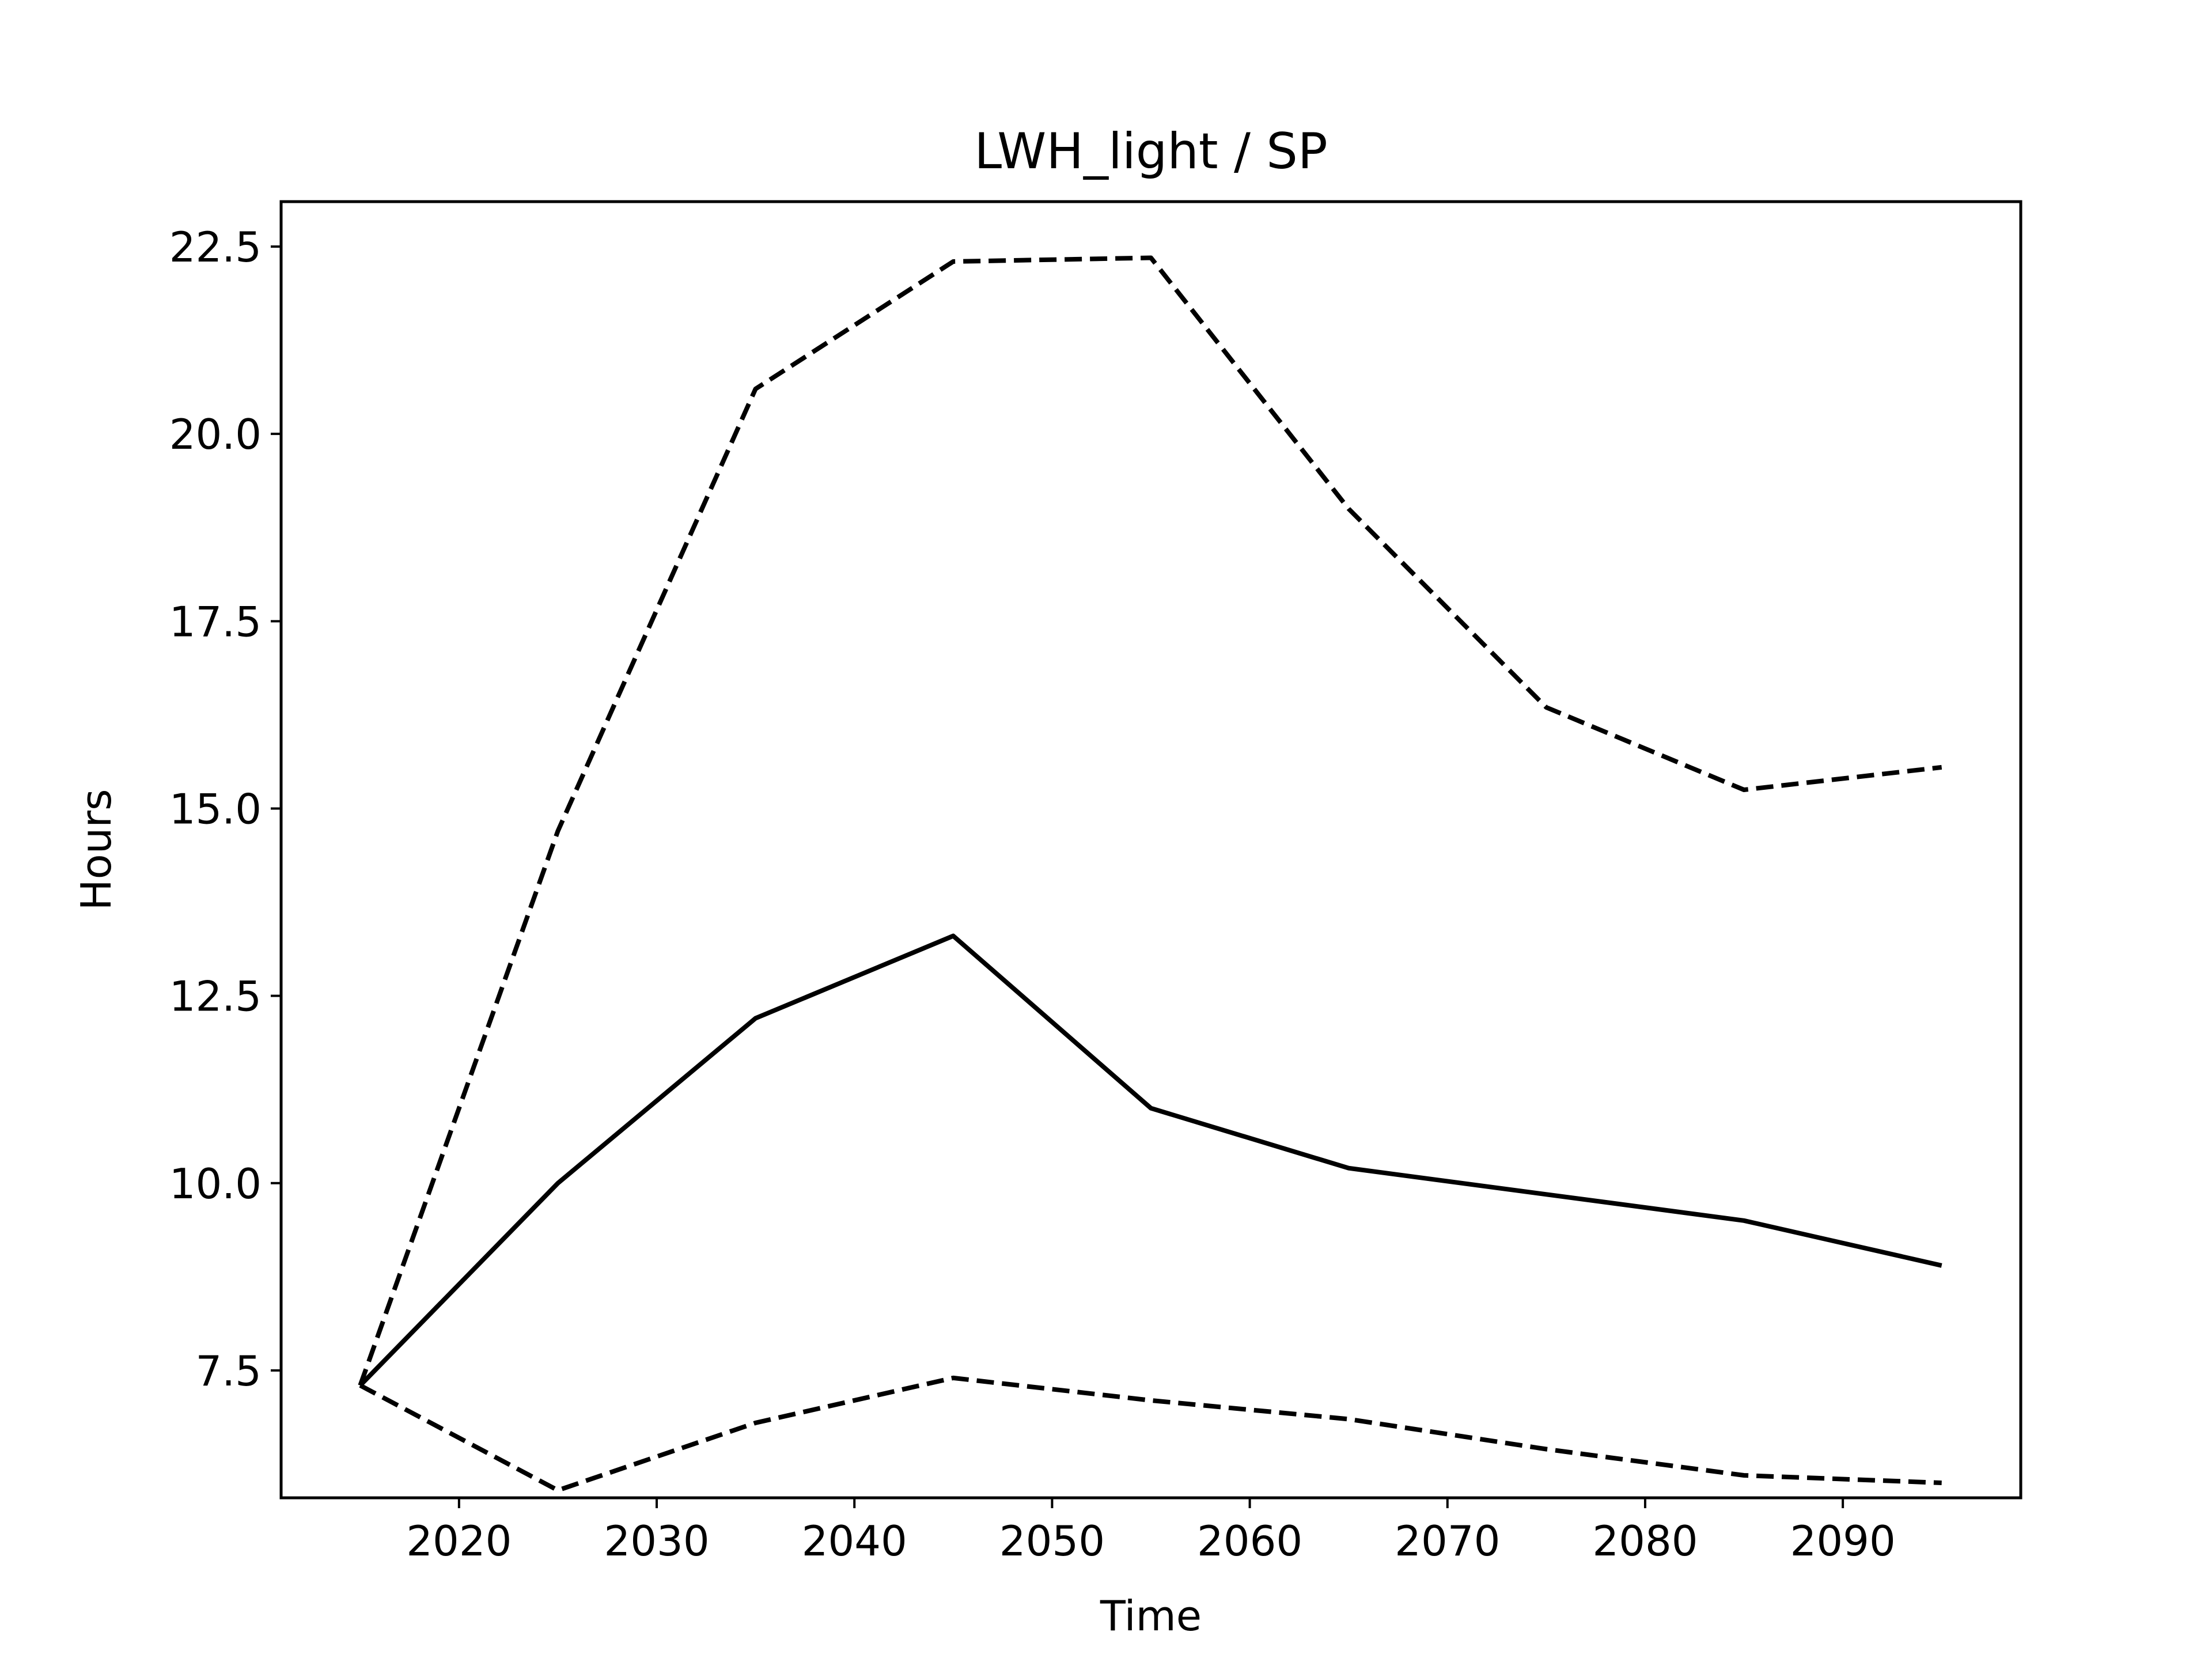  I want to click on x-axis-label: Time, so click(1151, 1616).